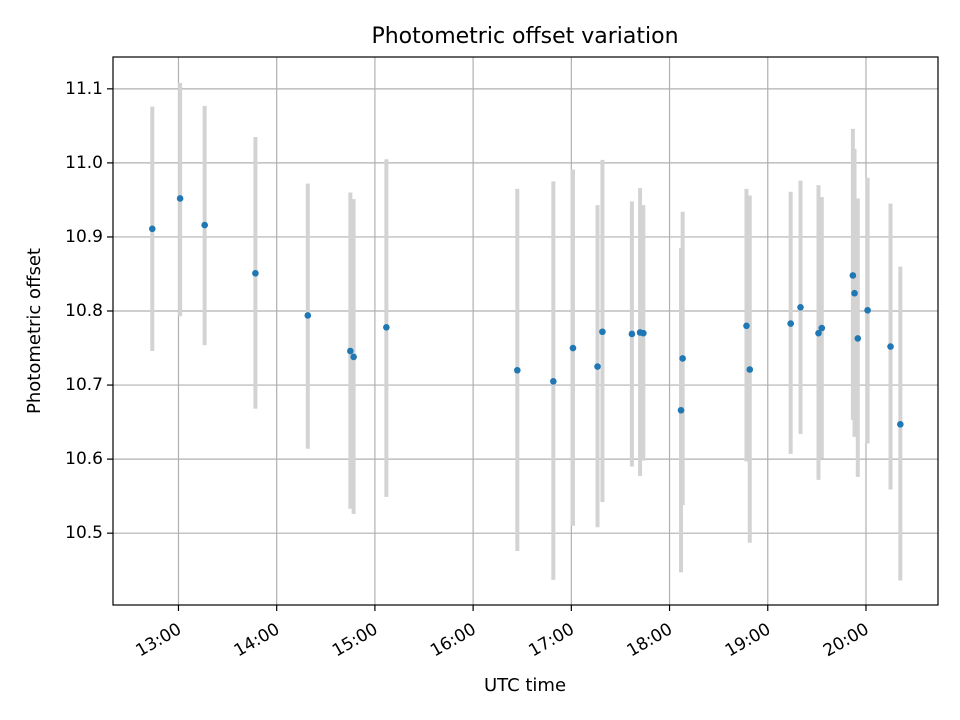  Describe the element at coordinates (84, 533) in the screenshot. I see `y-tick-label: 10.5` at that location.